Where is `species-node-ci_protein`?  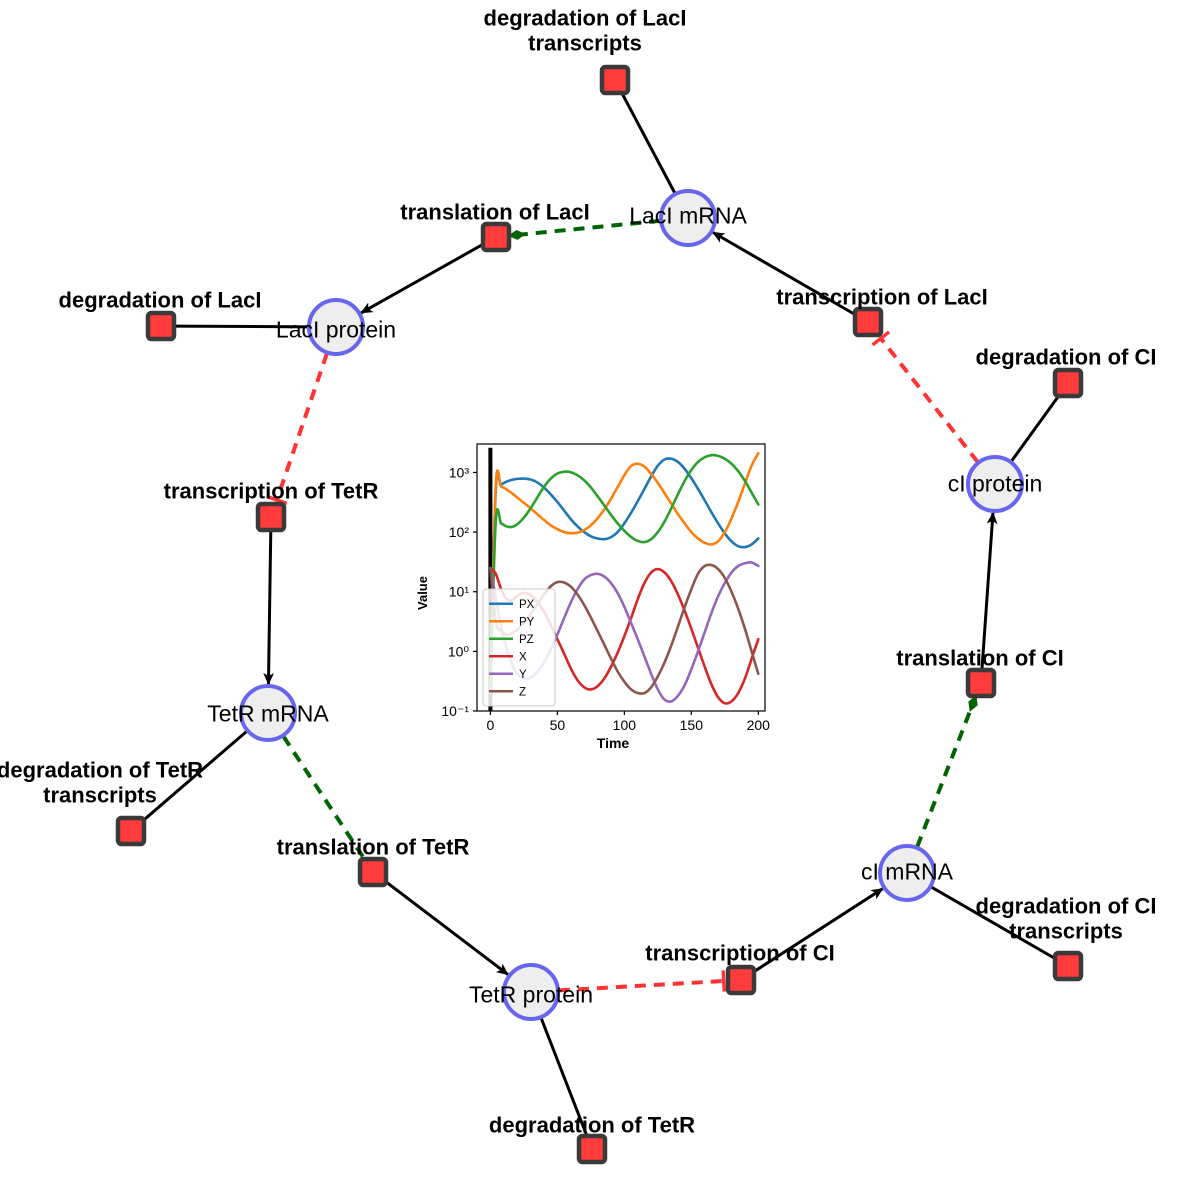 species-node-ci_protein is located at coordinates (995, 484).